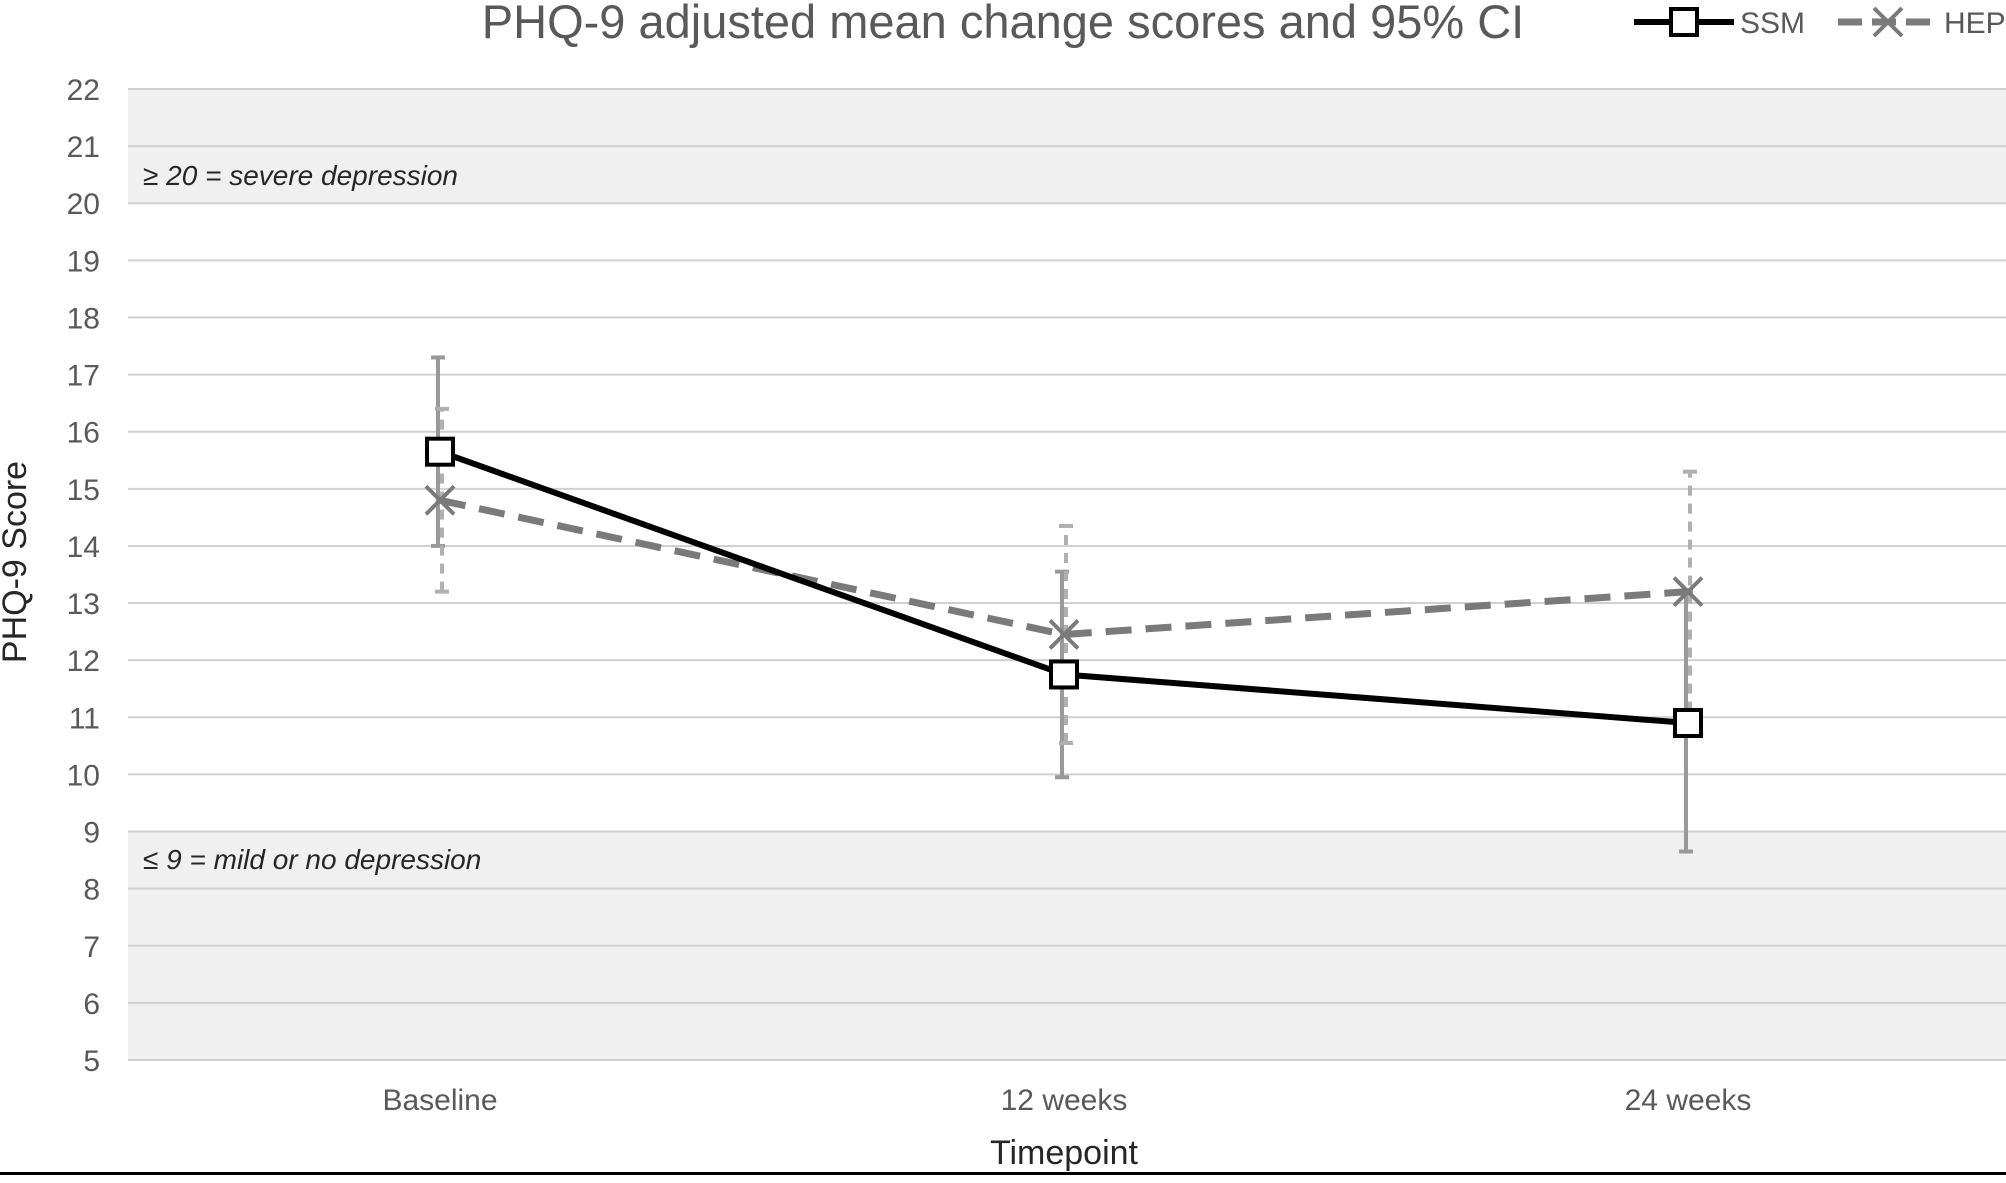 This screenshot has width=2006, height=1183. I want to click on y-tick-label: 7, so click(91, 947).